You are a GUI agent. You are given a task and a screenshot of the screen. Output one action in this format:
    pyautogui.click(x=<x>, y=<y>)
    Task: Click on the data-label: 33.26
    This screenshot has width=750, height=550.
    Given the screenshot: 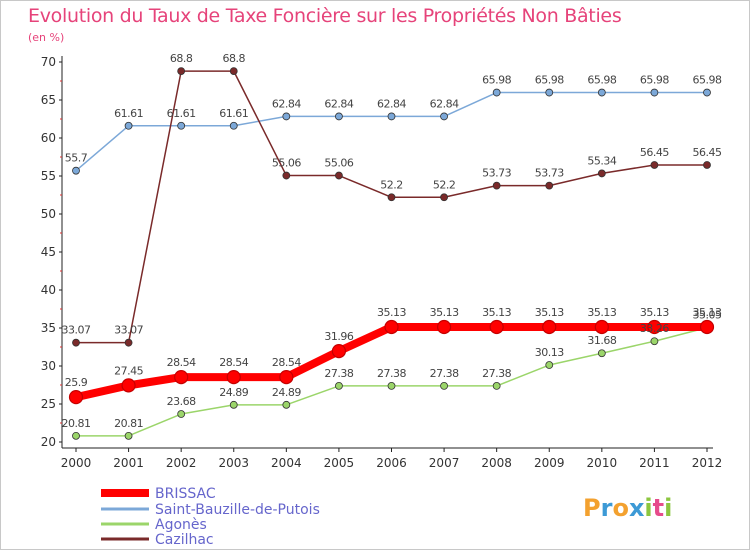 What is the action you would take?
    pyautogui.click(x=654, y=328)
    